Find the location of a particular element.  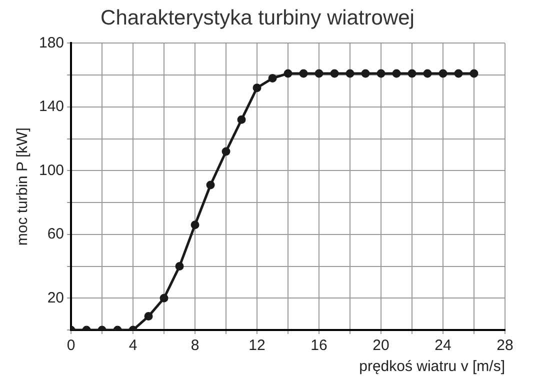

x-tick-label: 12 is located at coordinates (257, 345).